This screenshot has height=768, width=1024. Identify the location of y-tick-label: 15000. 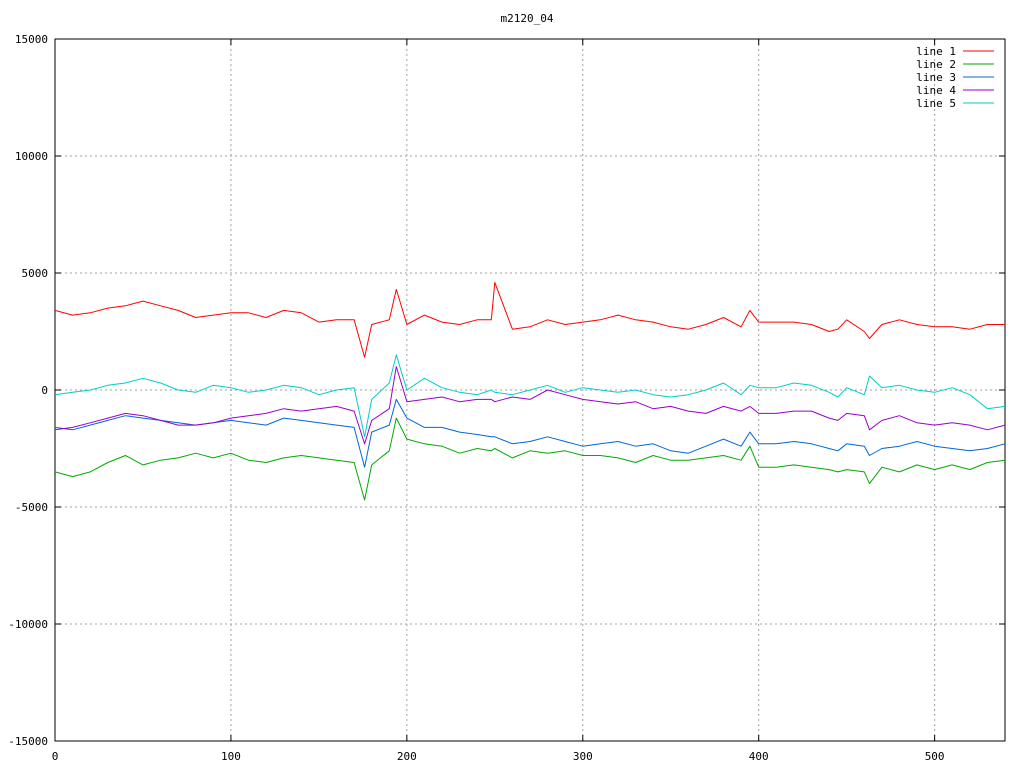
(31, 39).